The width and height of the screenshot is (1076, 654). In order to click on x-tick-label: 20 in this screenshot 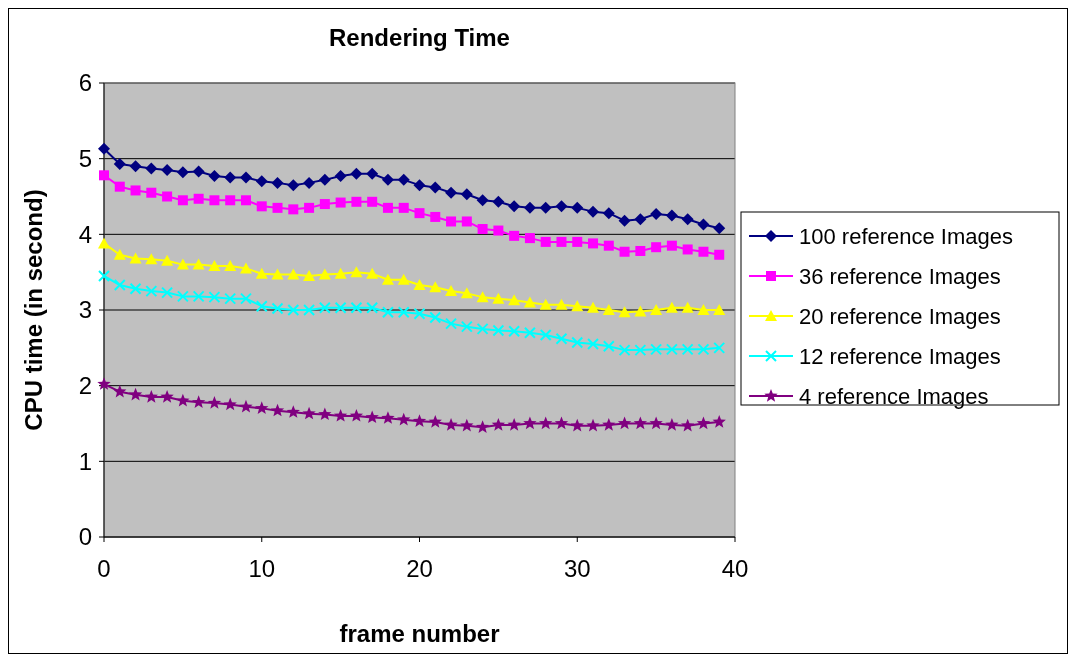, I will do `click(419, 568)`.